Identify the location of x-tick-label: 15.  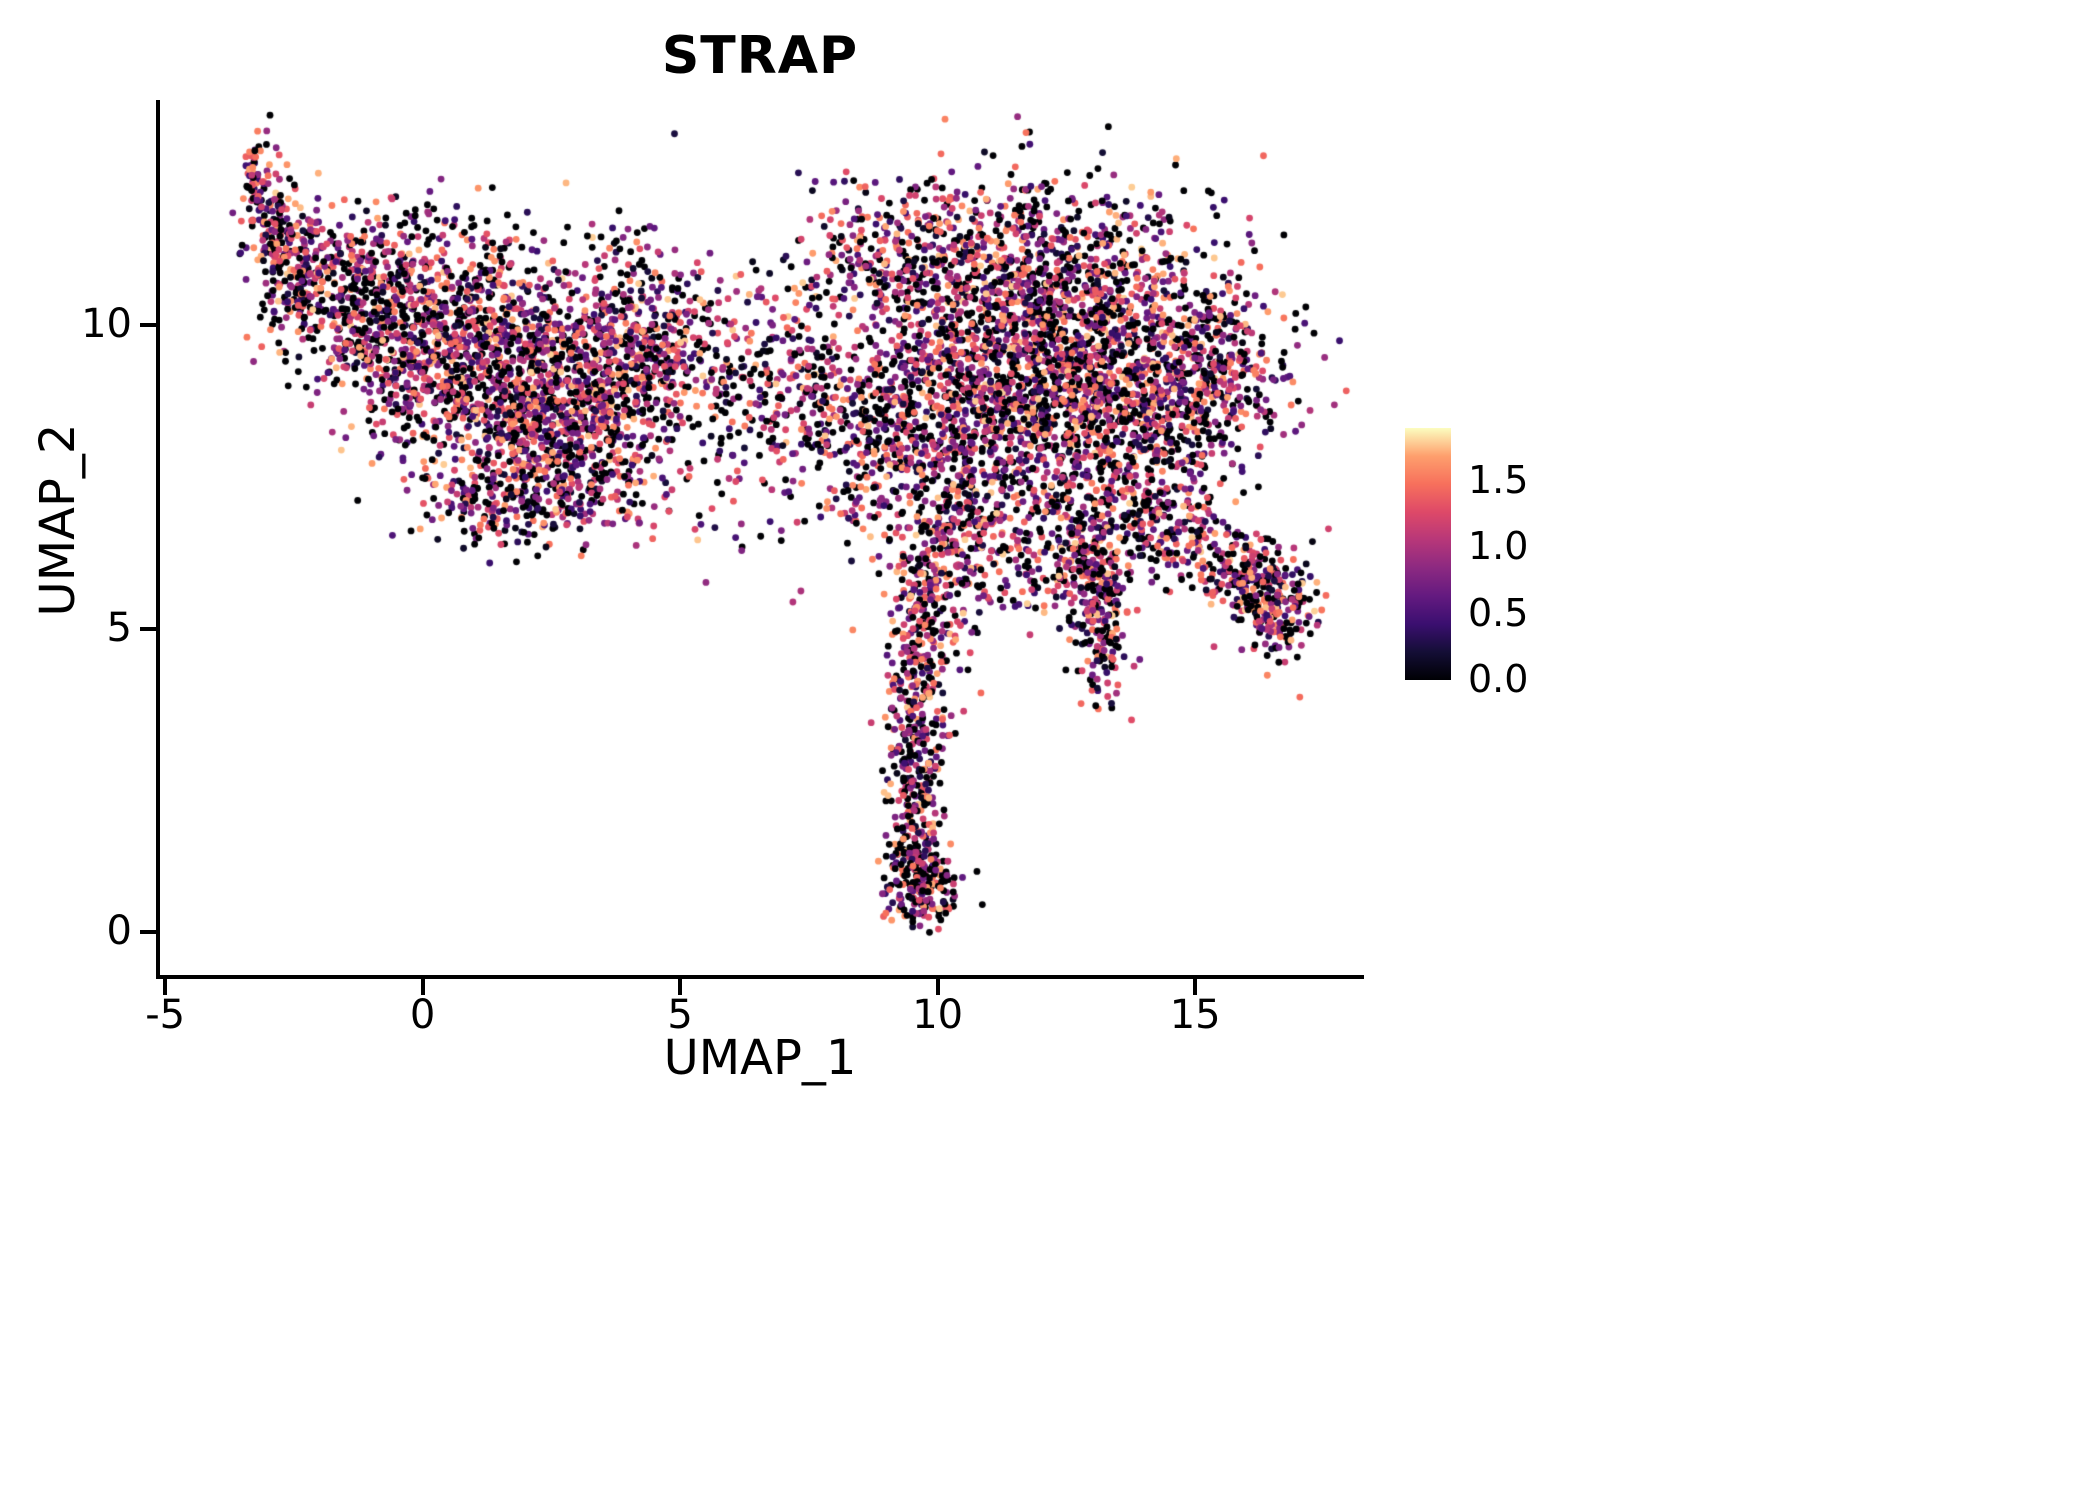
(1195, 1015).